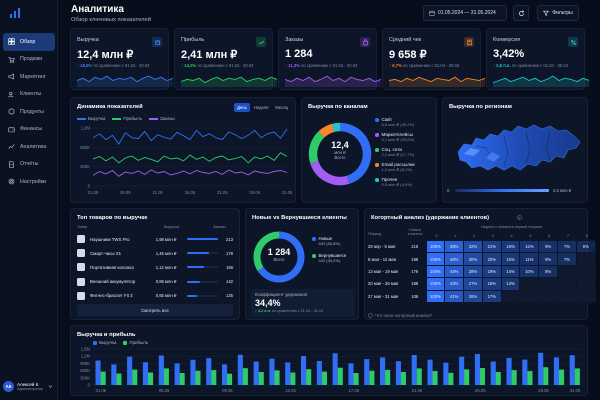 The height and width of the screenshot is (400, 600). What do you see at coordinates (242, 107) in the screenshot?
I see `tab-day: День` at bounding box center [242, 107].